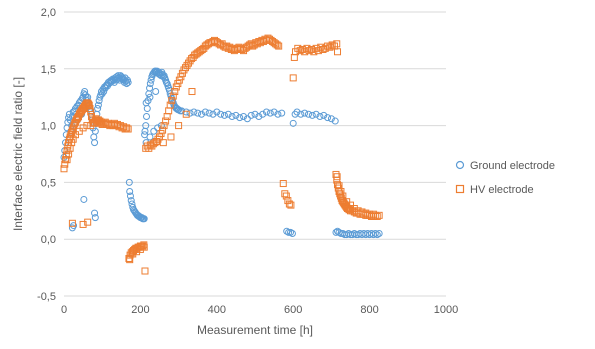  Describe the element at coordinates (502, 190) in the screenshot. I see `legend-label-hv-electrode: HV electrode` at that location.